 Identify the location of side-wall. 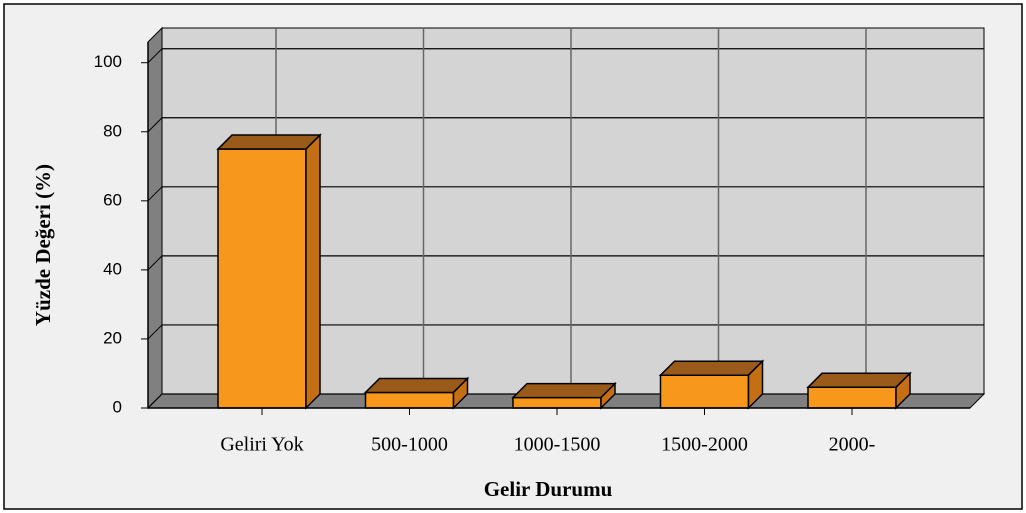
(155, 218).